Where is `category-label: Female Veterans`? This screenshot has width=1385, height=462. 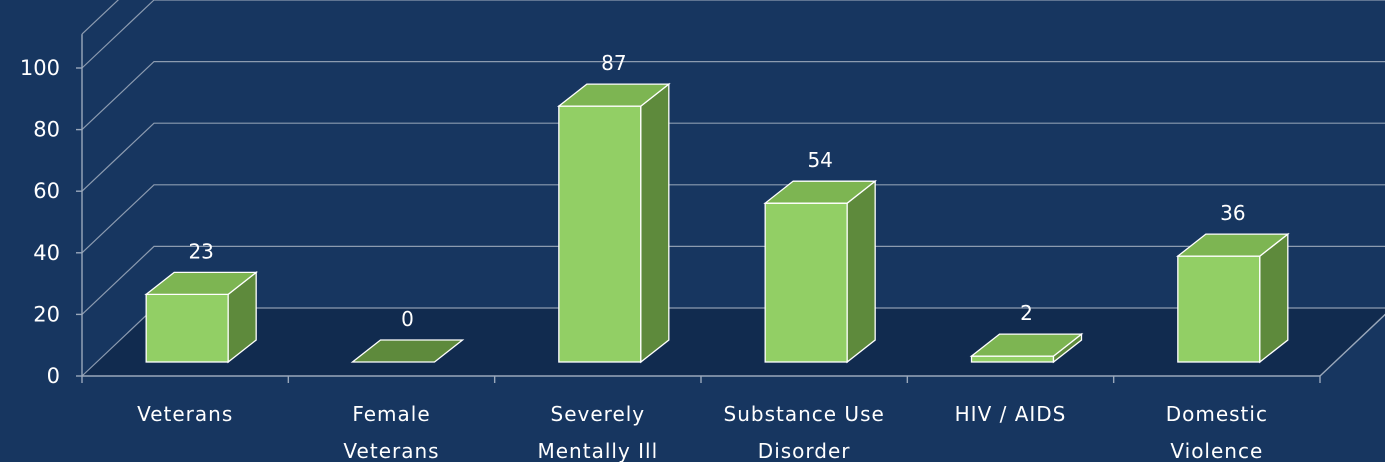 category-label: Female Veterans is located at coordinates (391, 432).